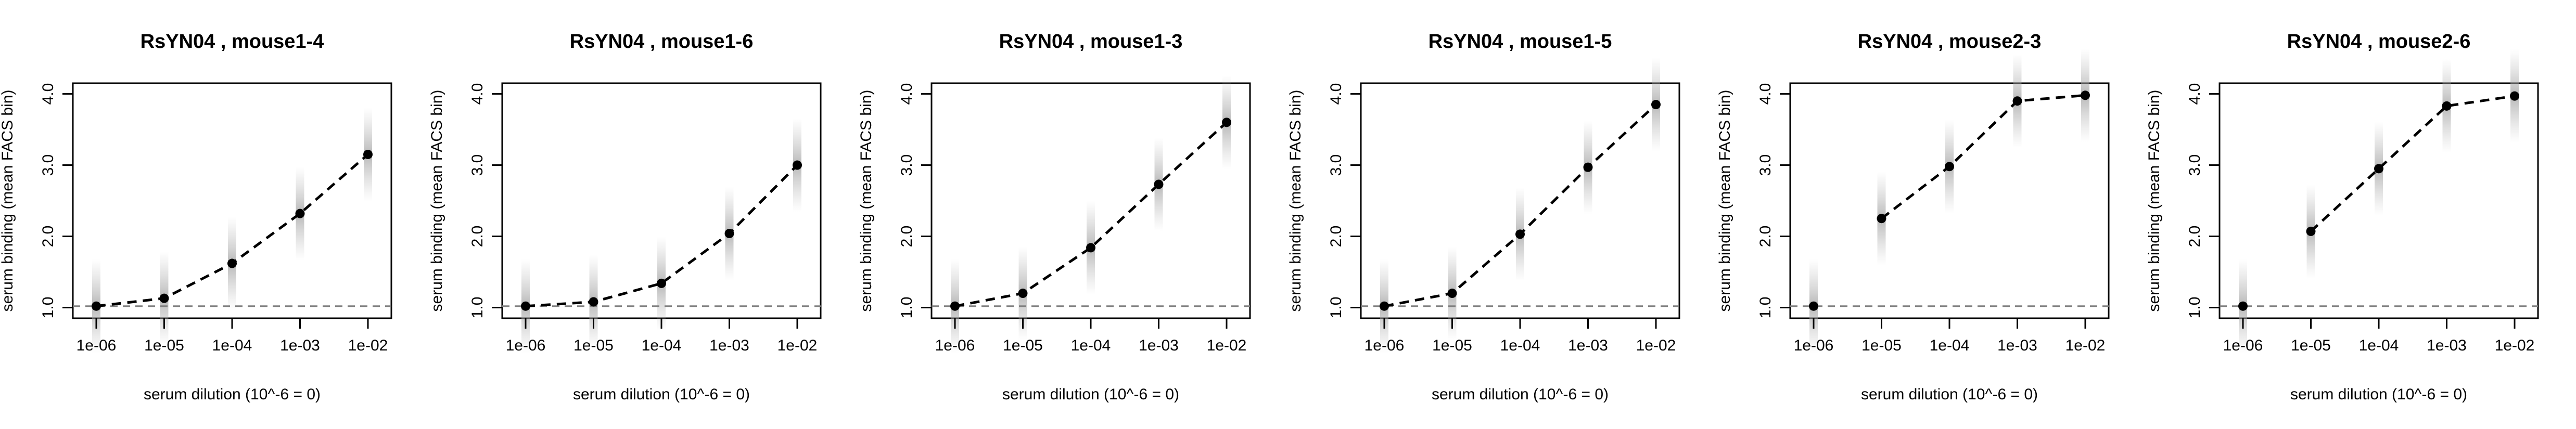 The width and height of the screenshot is (2576, 429). Describe the element at coordinates (1091, 42) in the screenshot. I see `chart-title: RsYN04 , mouse1-3` at that location.